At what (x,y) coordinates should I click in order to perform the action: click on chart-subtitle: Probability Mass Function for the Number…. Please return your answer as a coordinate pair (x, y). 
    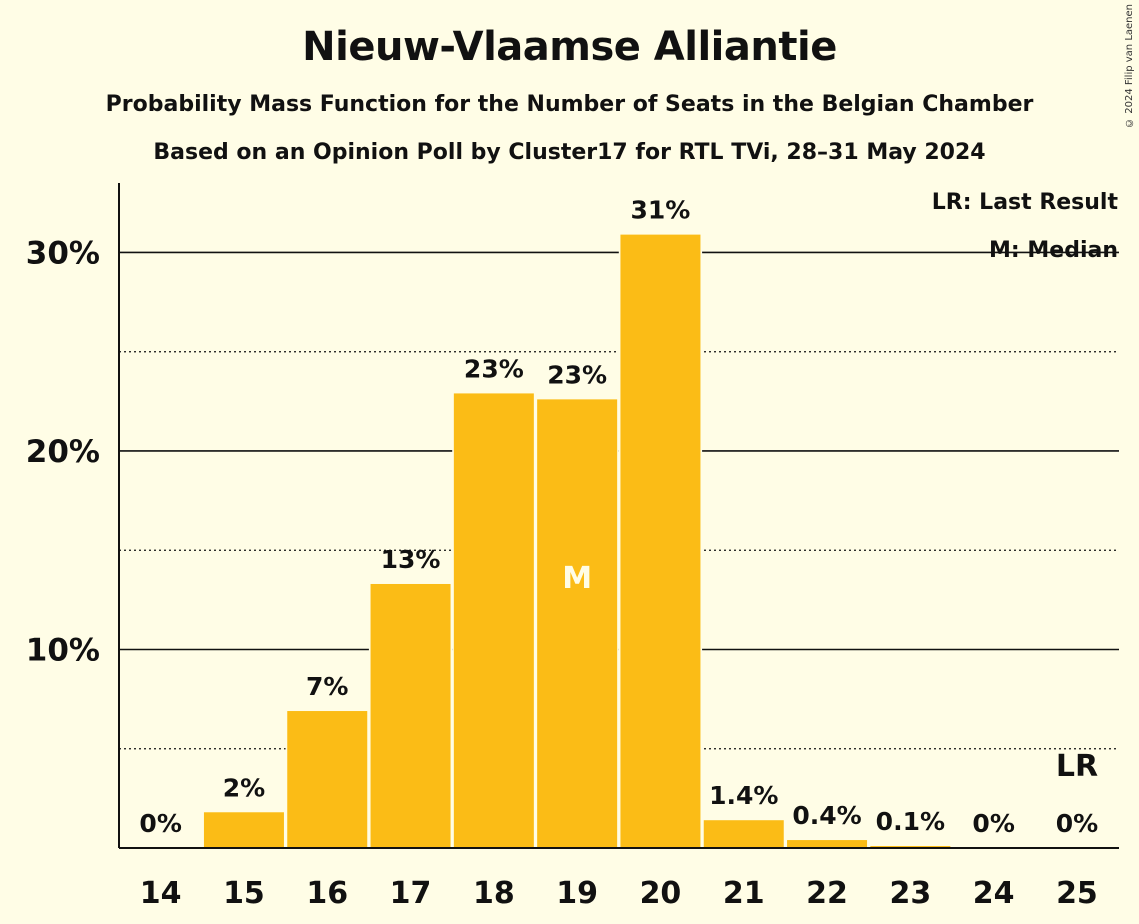
    Looking at the image, I should click on (569, 104).